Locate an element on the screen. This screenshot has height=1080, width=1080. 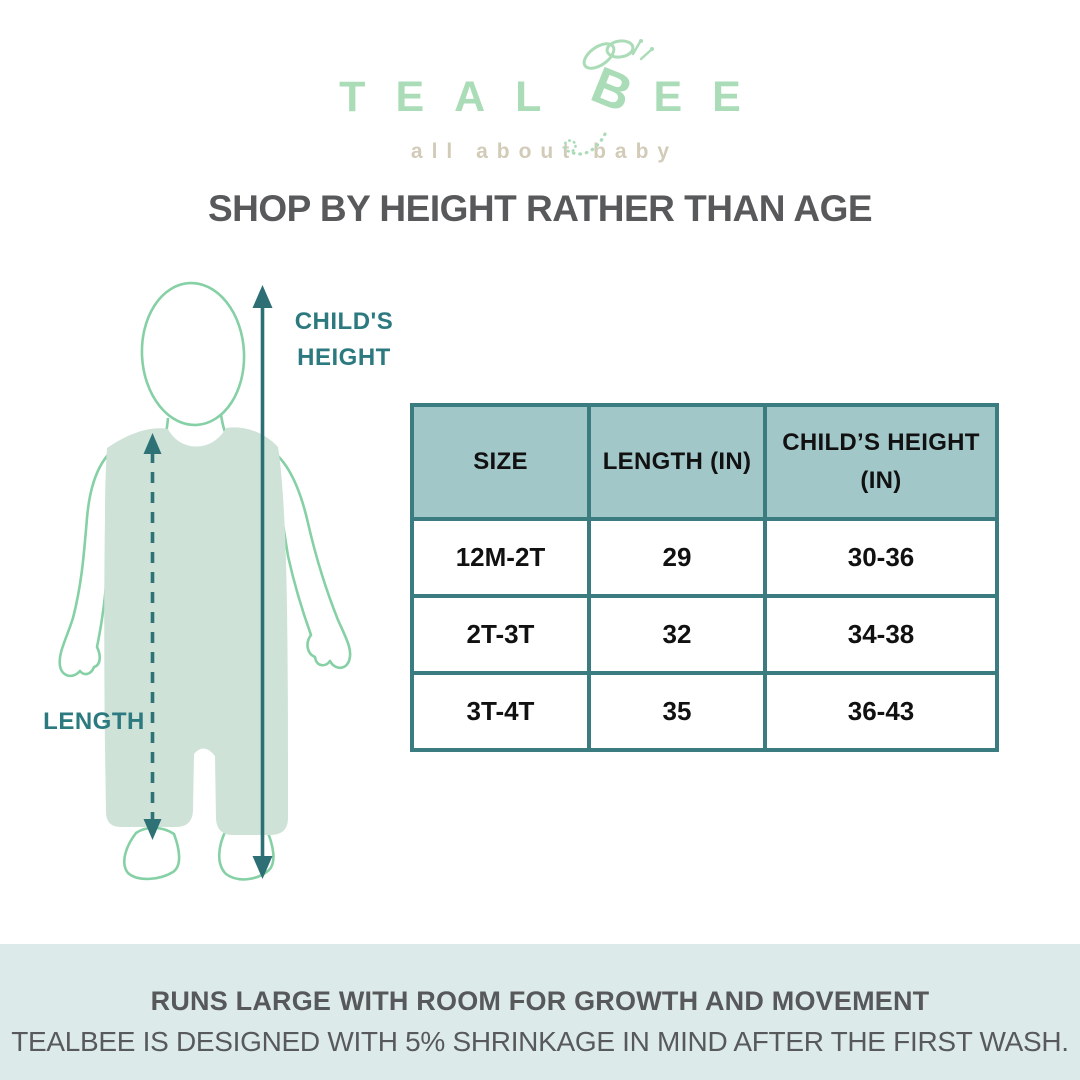
cell-child-height: 36-43 is located at coordinates (881, 711).